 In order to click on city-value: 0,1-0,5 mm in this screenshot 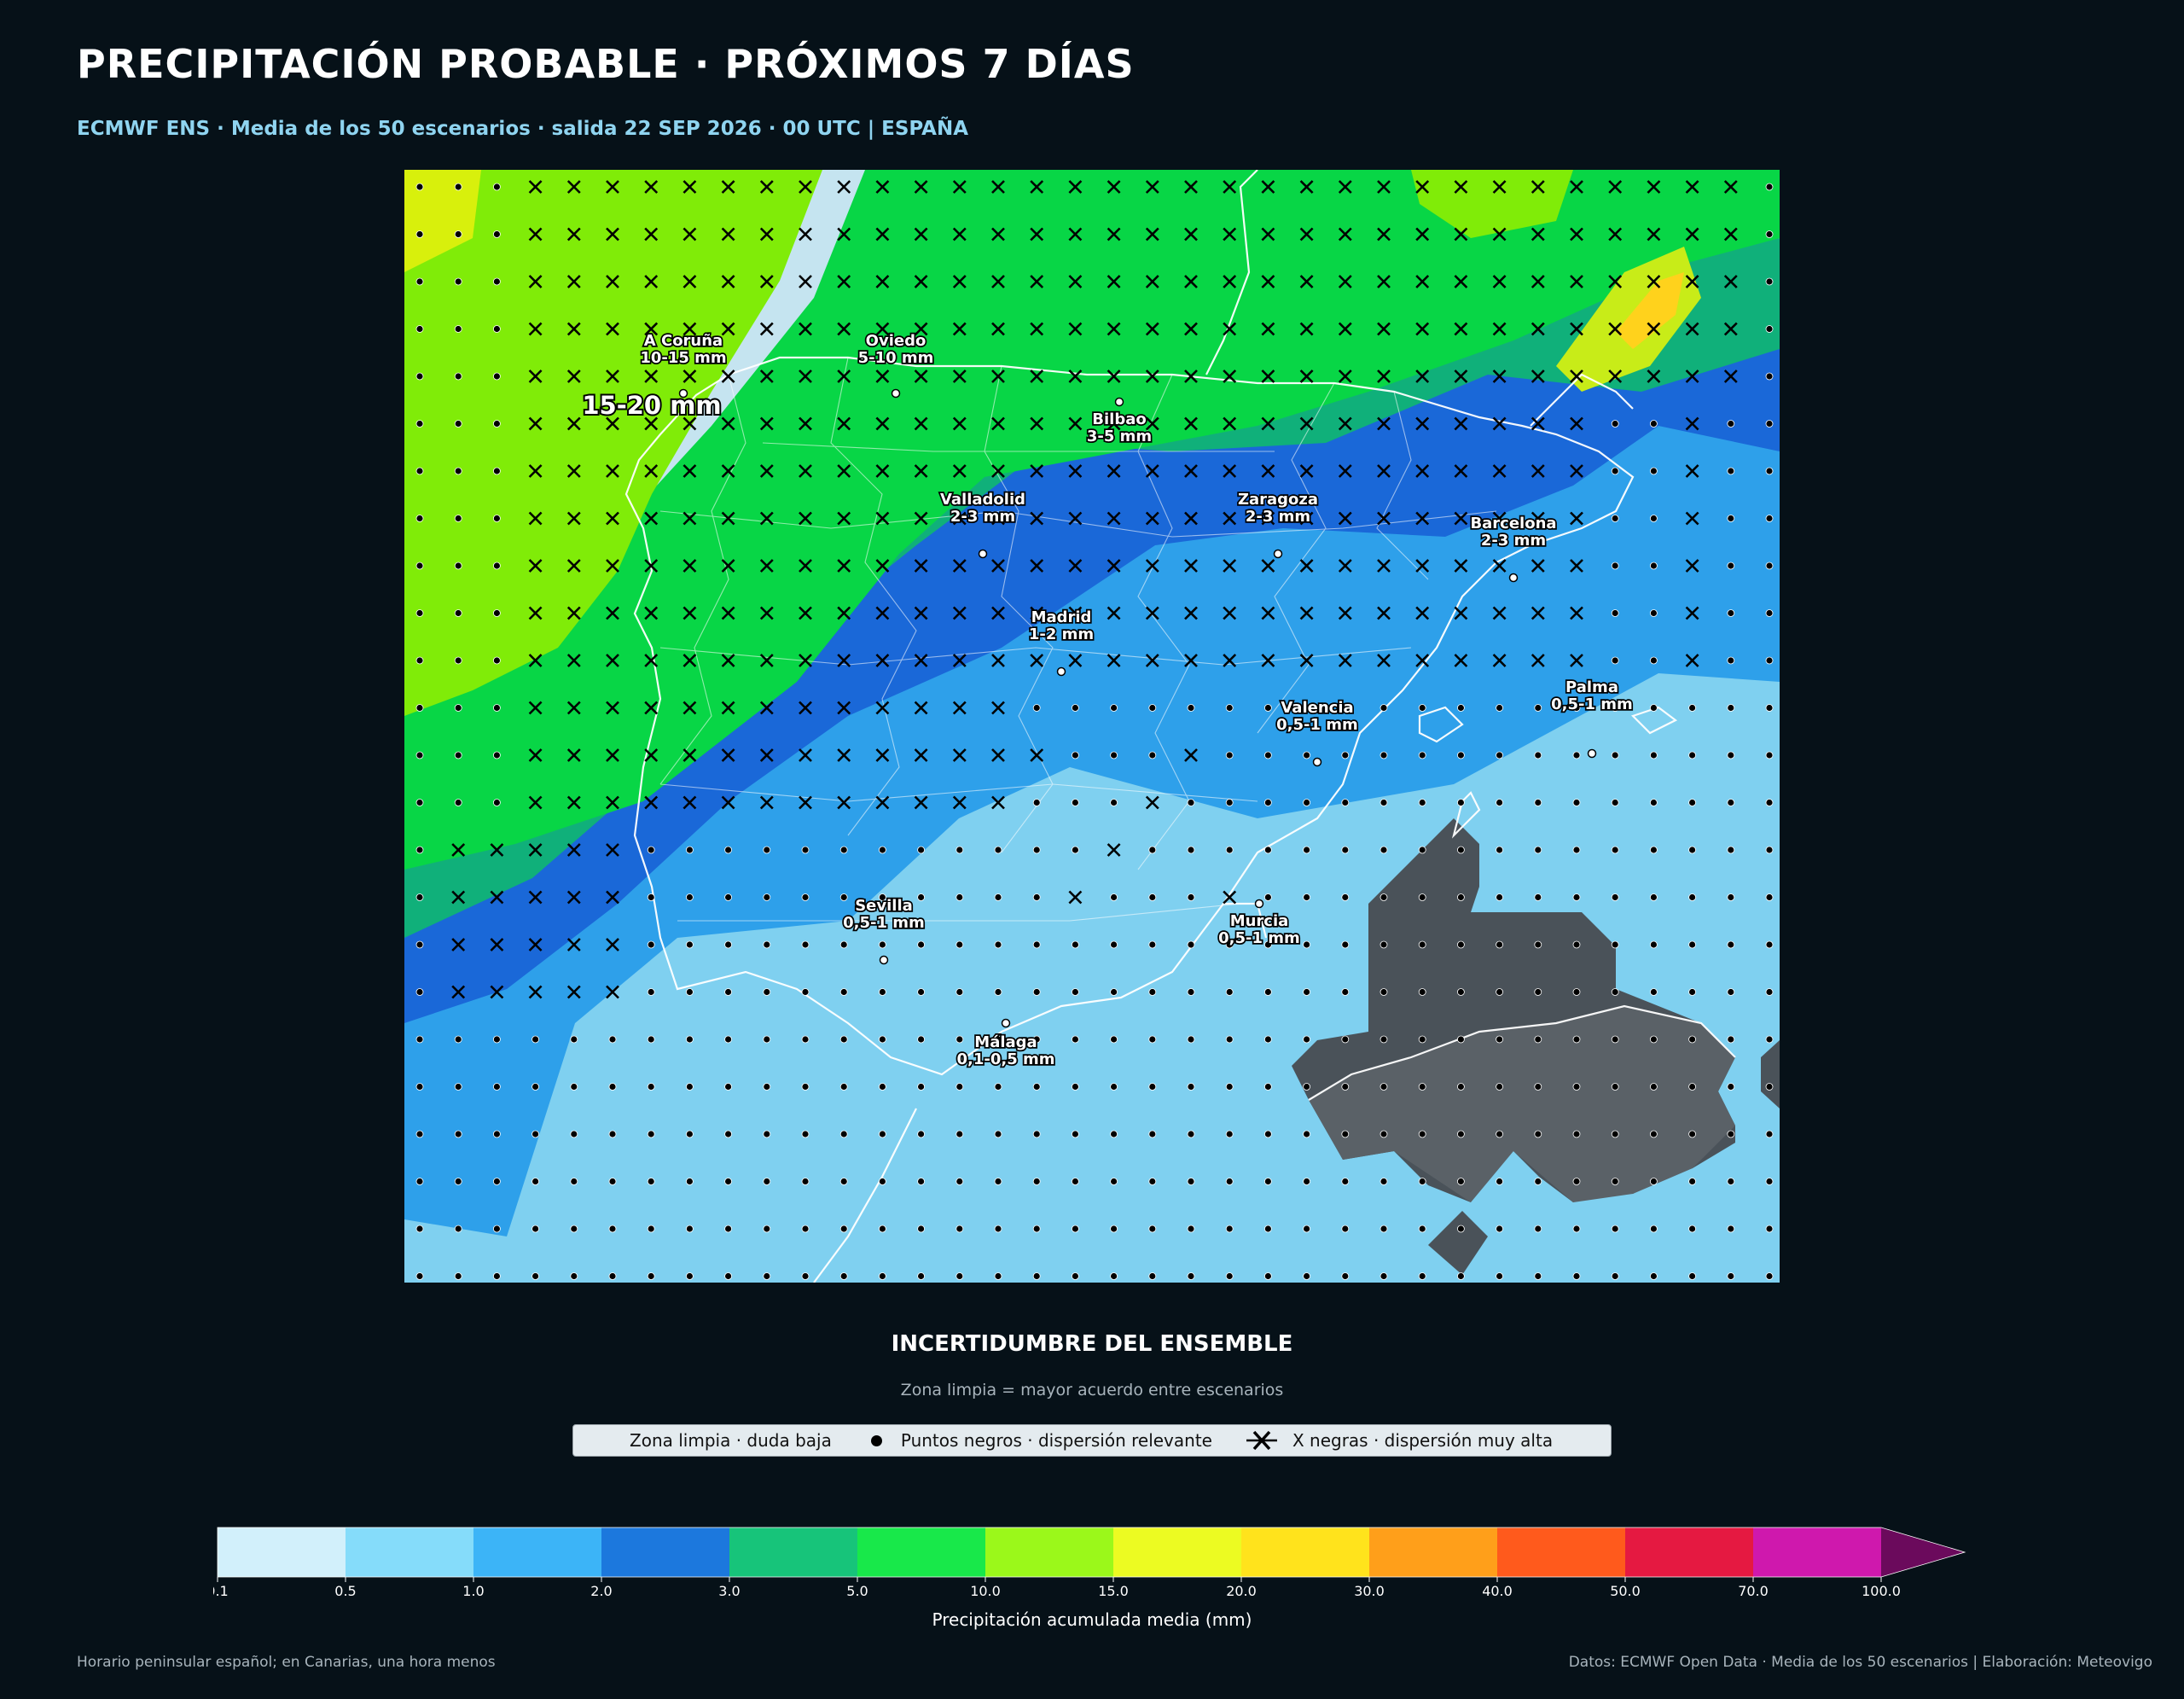, I will do `click(1005, 1059)`.